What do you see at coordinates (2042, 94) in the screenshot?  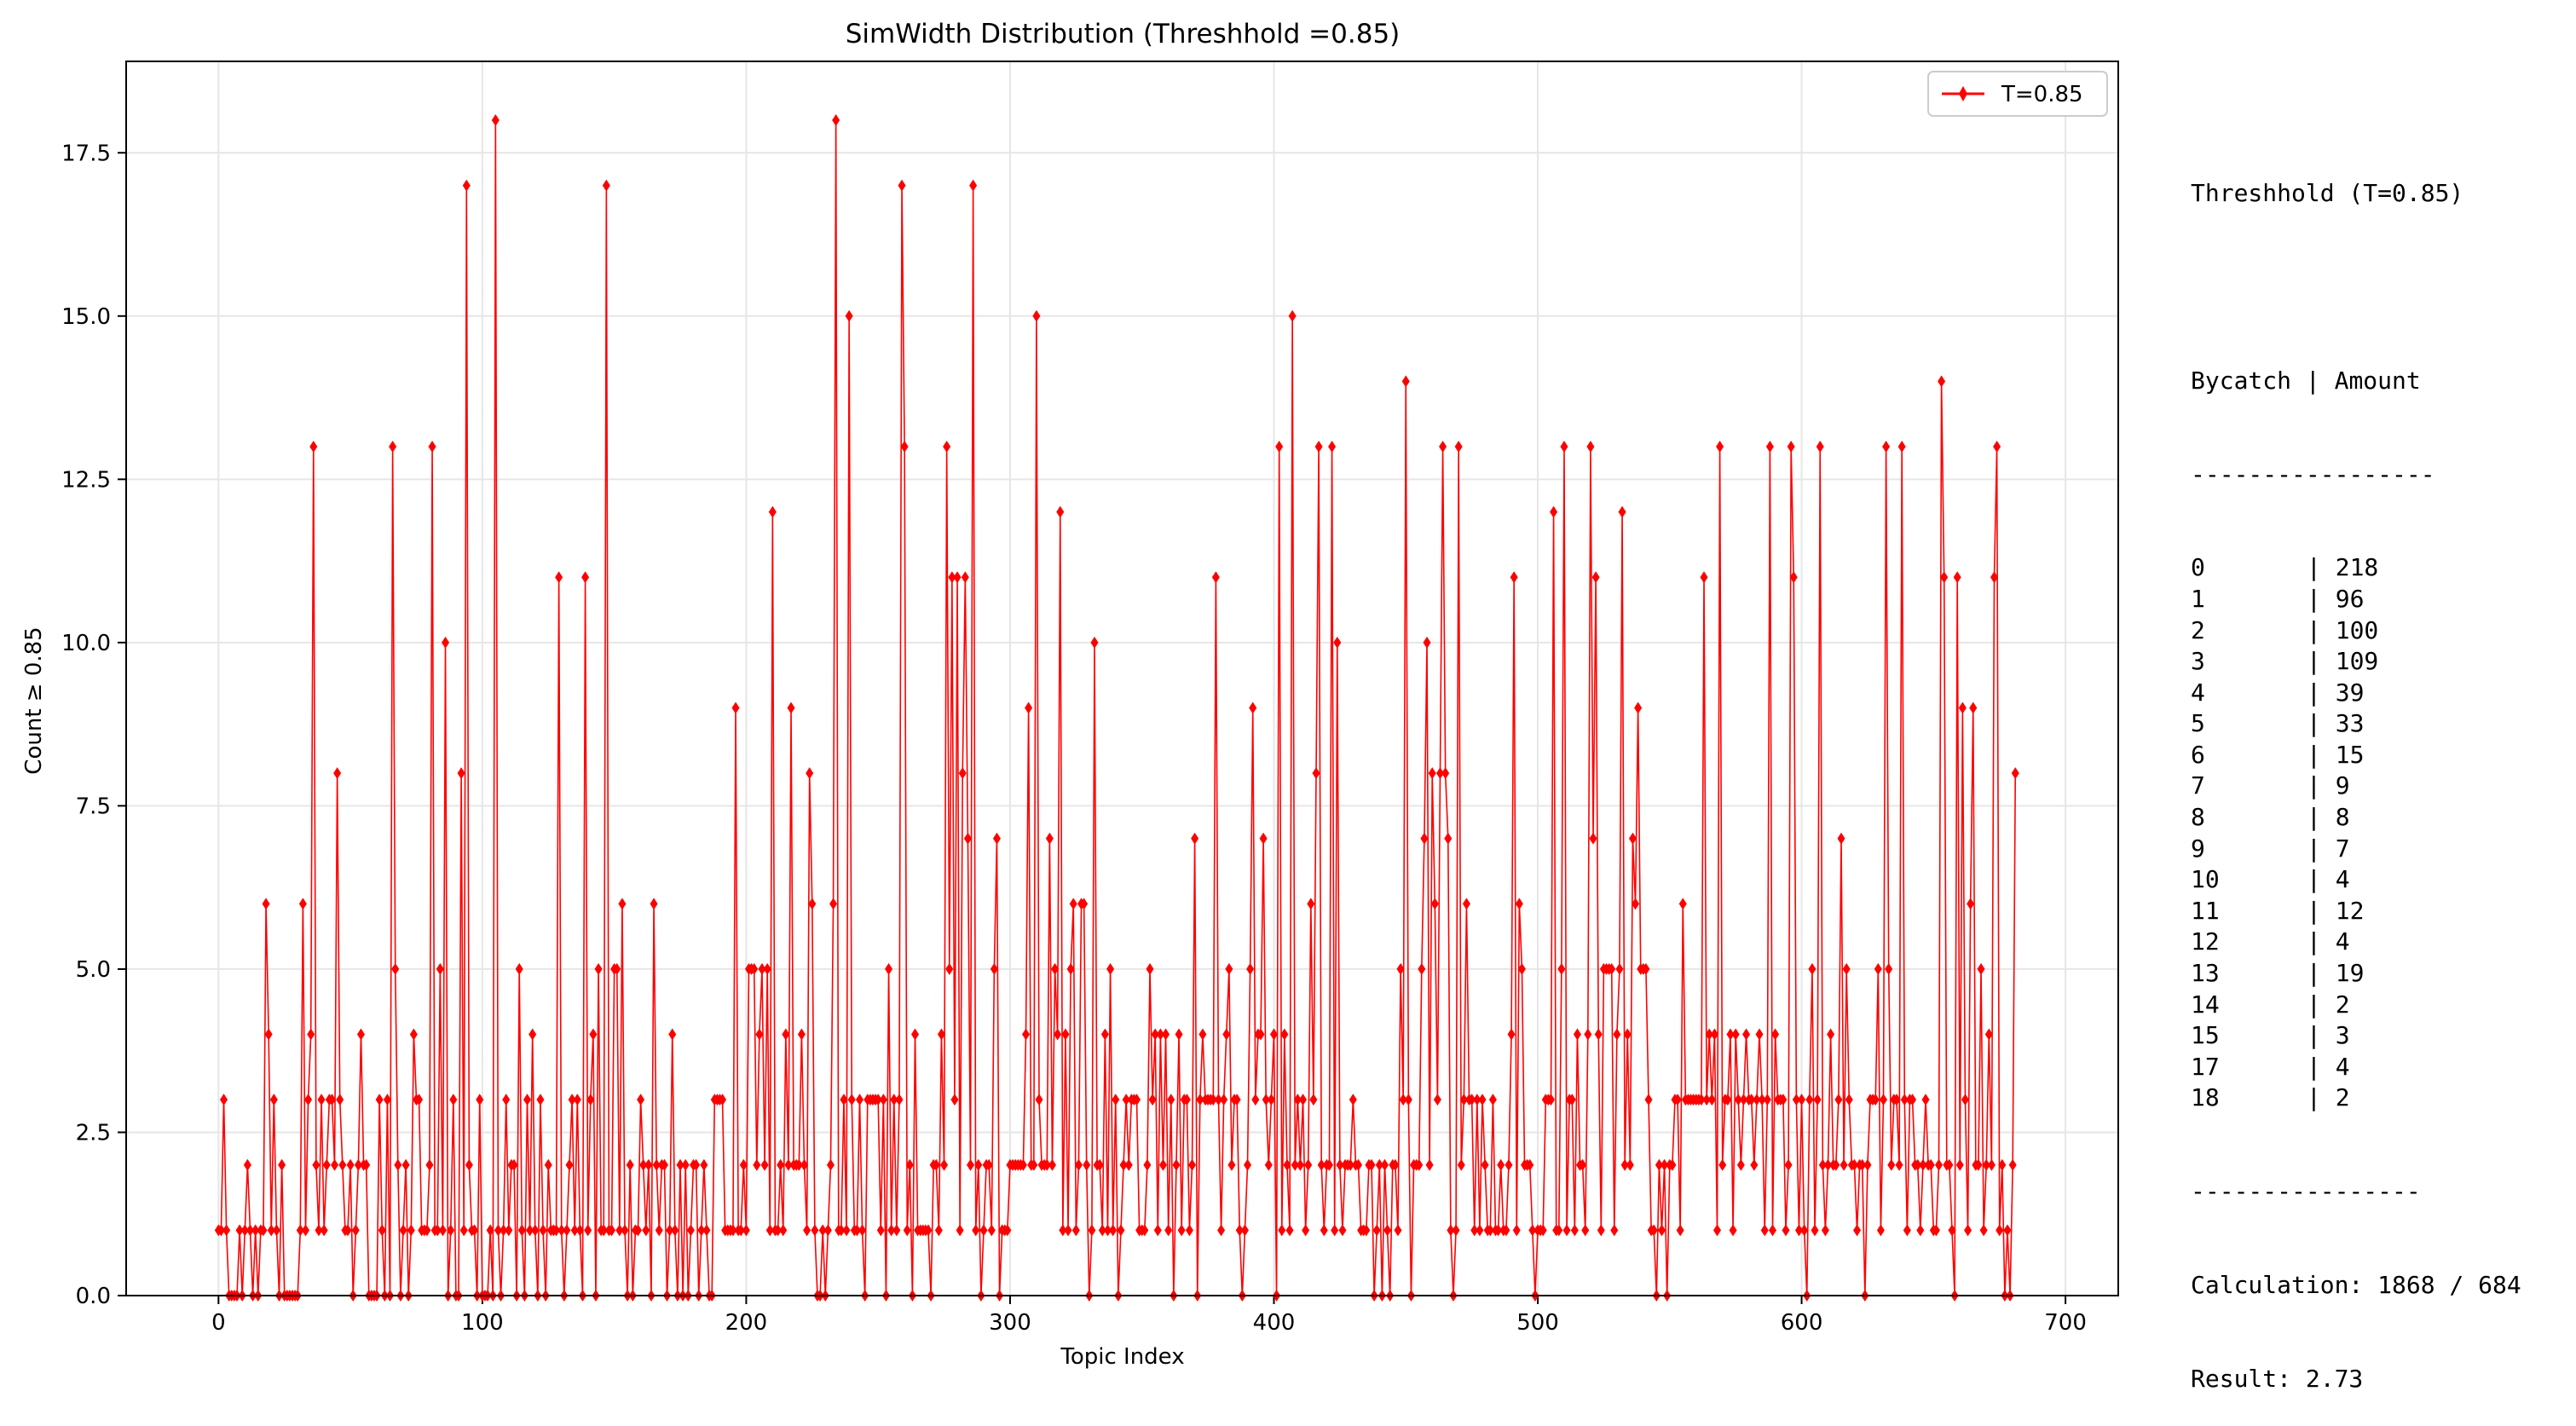 I see `legend-label: T=0.85` at bounding box center [2042, 94].